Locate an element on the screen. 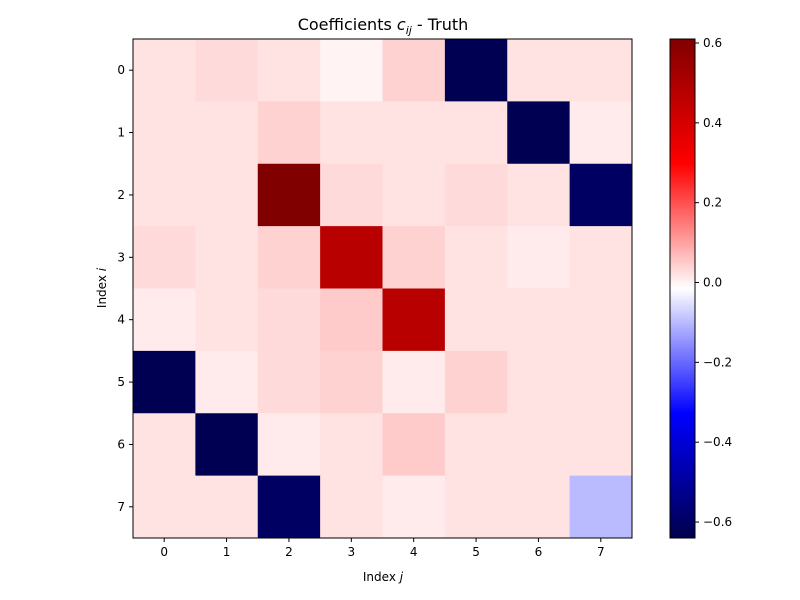 Image resolution: width=800 pixels, height=600 pixels. x-tick-label: 2 is located at coordinates (289, 552).